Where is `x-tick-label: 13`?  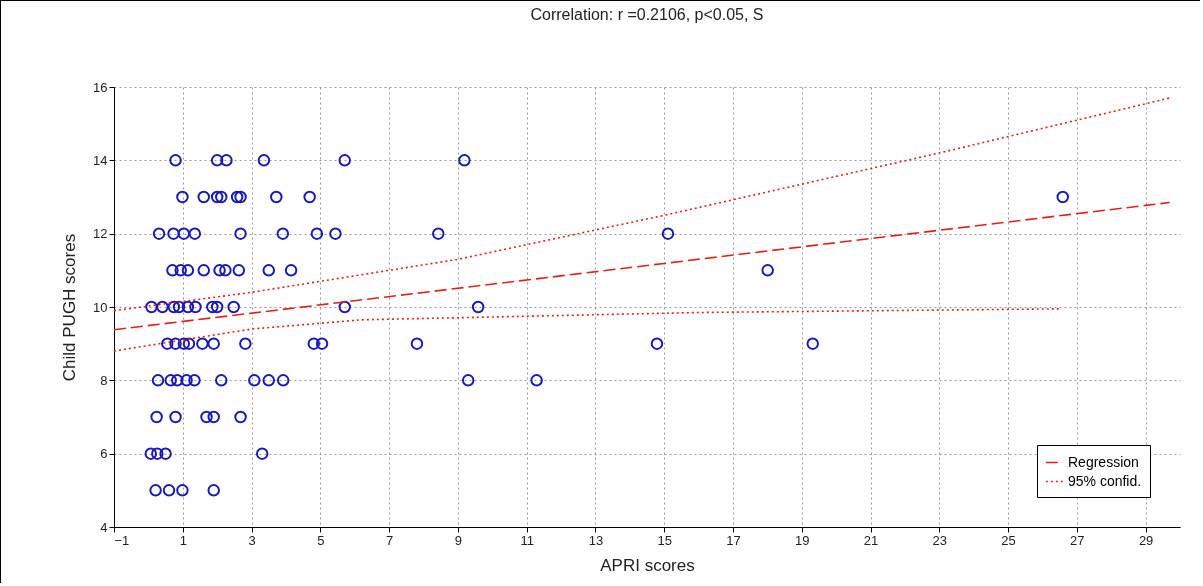 x-tick-label: 13 is located at coordinates (596, 540).